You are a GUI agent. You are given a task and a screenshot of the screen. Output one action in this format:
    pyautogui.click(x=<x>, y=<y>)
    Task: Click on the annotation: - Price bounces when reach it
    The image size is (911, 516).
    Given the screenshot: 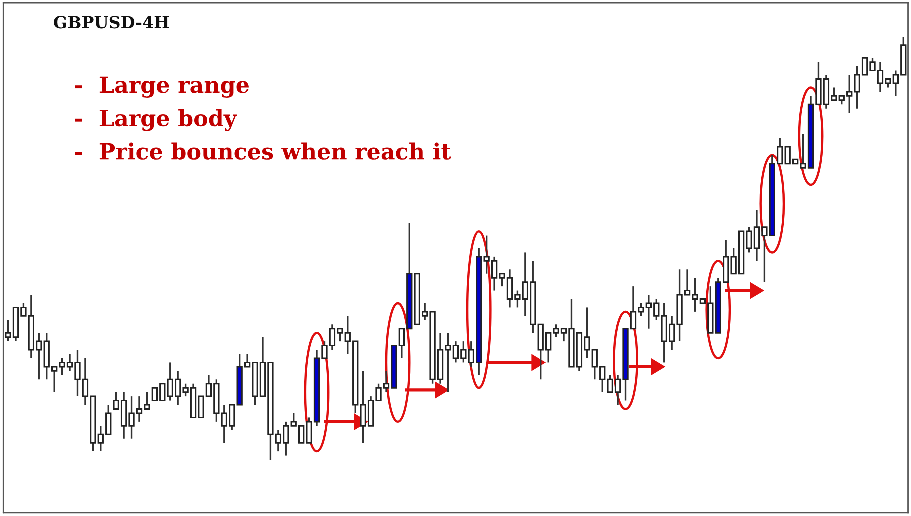 What is the action you would take?
    pyautogui.click(x=263, y=151)
    